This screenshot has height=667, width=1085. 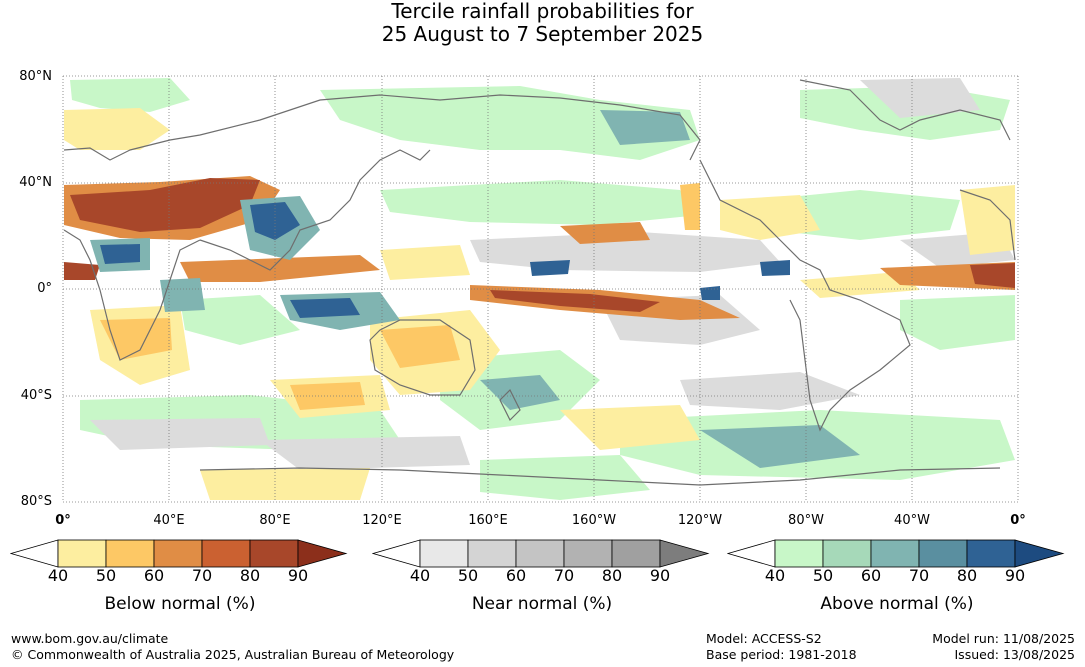 What do you see at coordinates (44, 288) in the screenshot?
I see `lat-label-0: 0°` at bounding box center [44, 288].